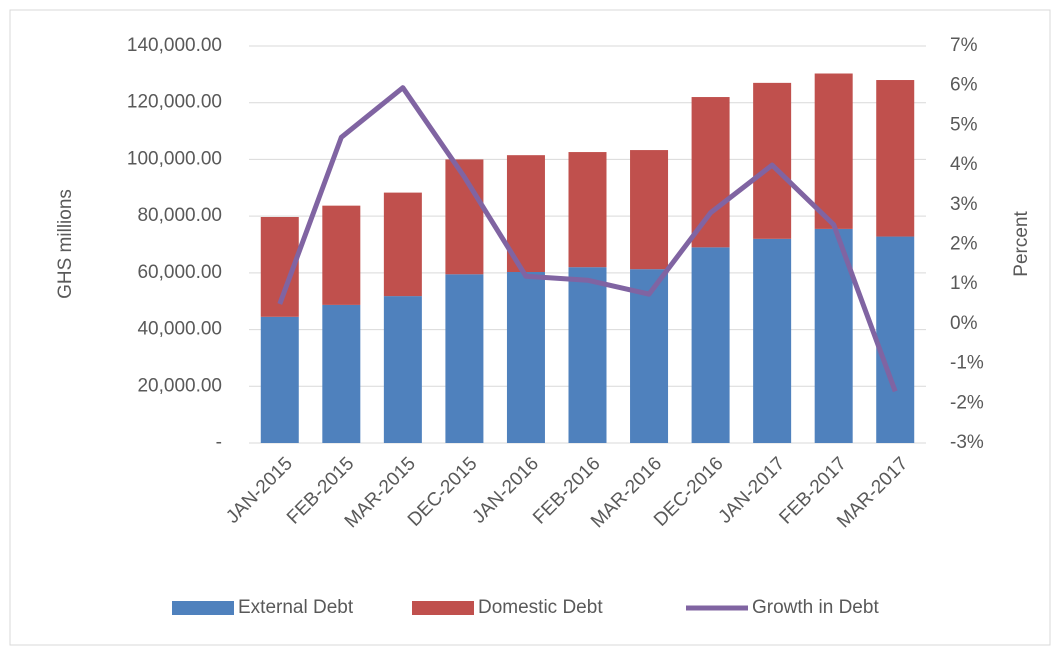 This screenshot has width=1061, height=646. I want to click on y-tick-label: 80,000.00, so click(179, 215).